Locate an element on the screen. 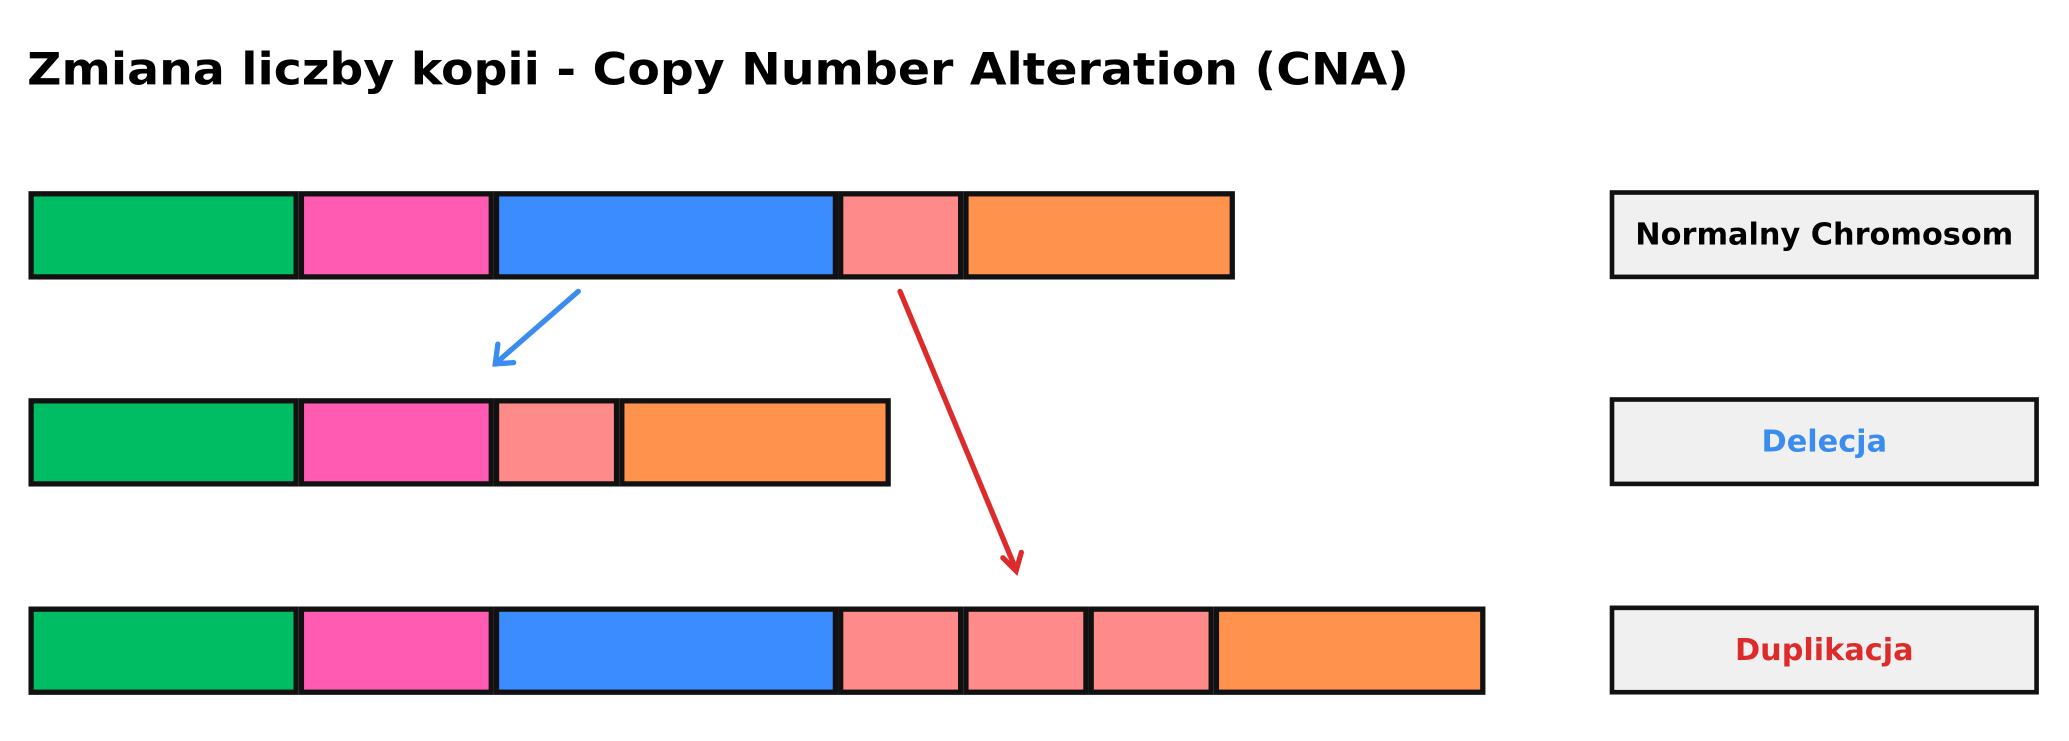 The width and height of the screenshot is (2069, 741). normal-chromosome is located at coordinates (631, 235).